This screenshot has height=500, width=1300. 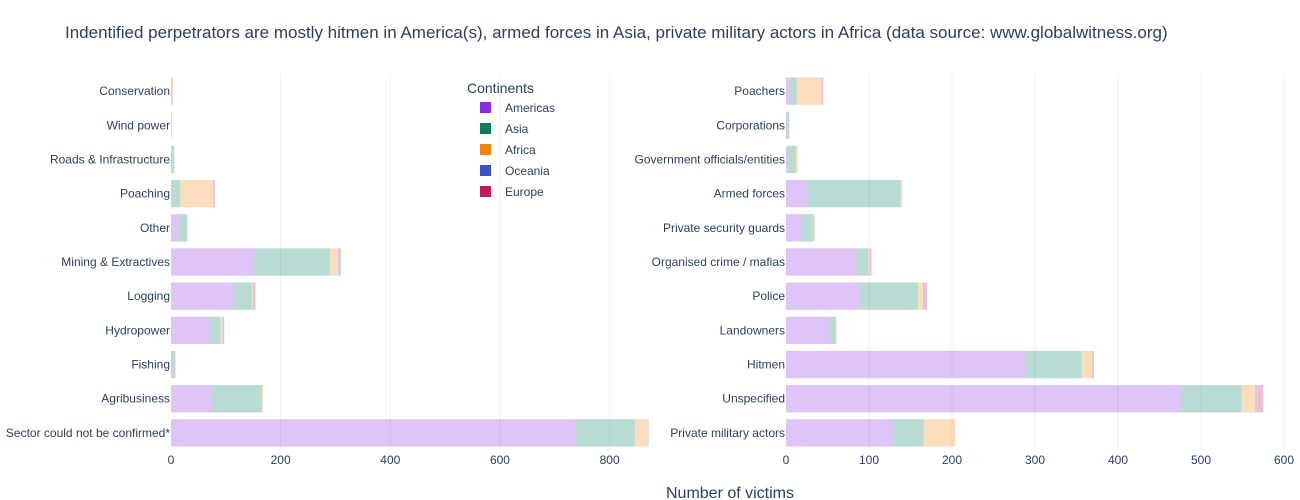 What do you see at coordinates (215, 330) in the screenshot?
I see `bar-hydropower-asia` at bounding box center [215, 330].